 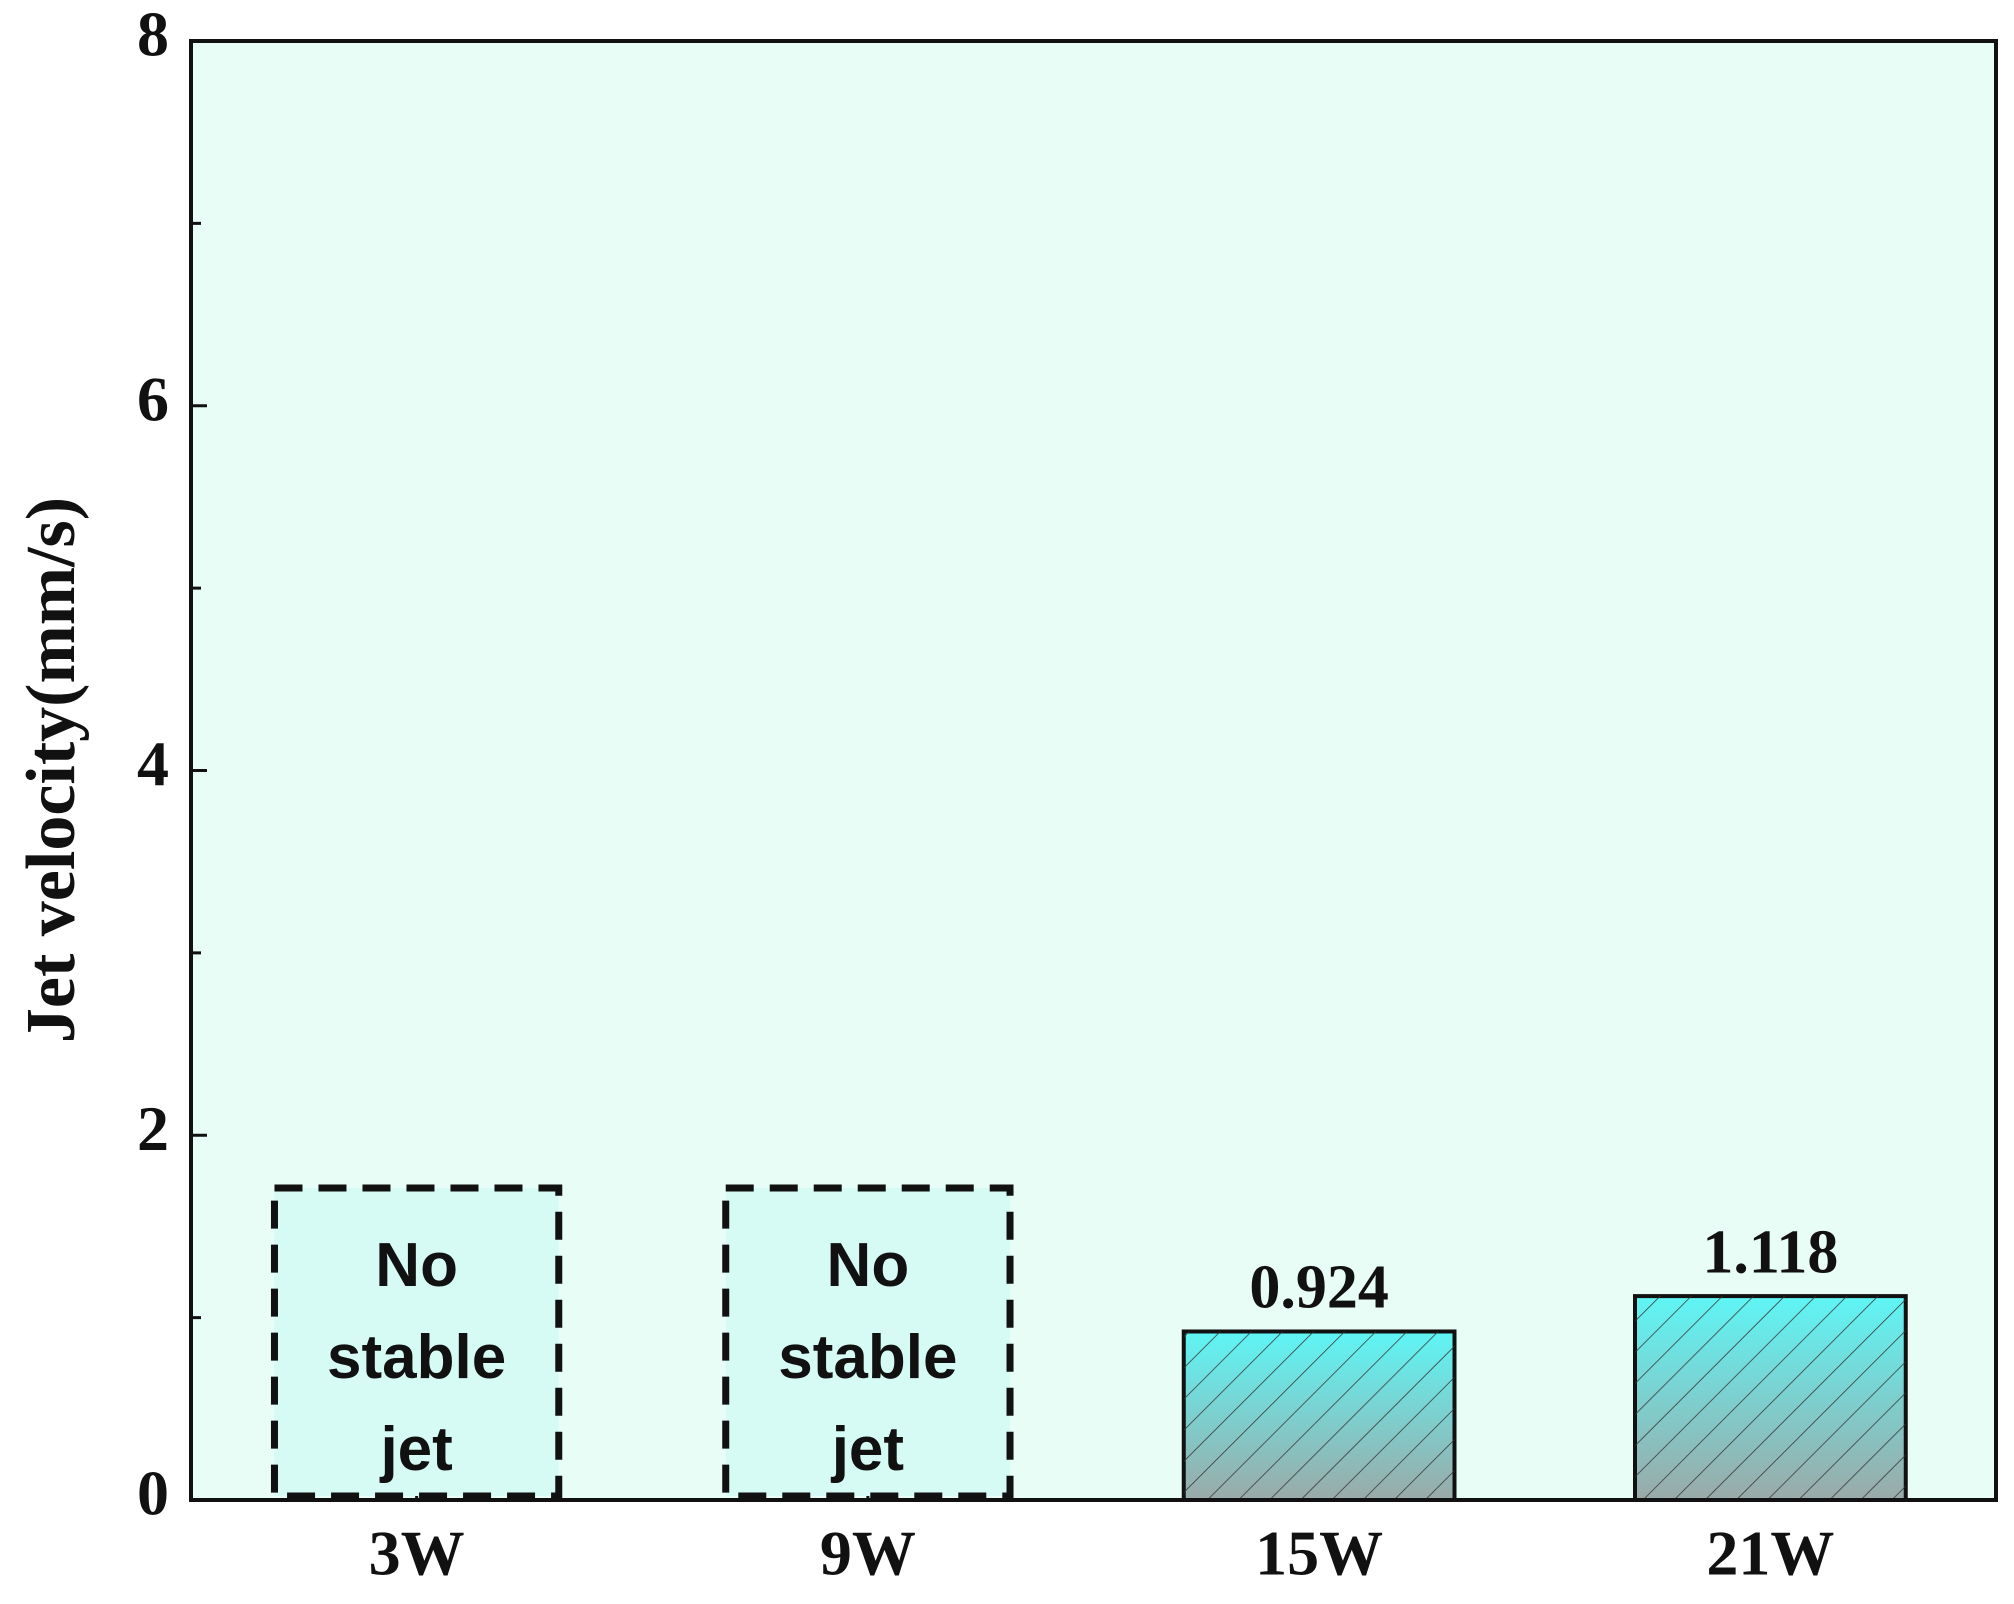 What do you see at coordinates (153, 1493) in the screenshot?
I see `y-tick-label: 0` at bounding box center [153, 1493].